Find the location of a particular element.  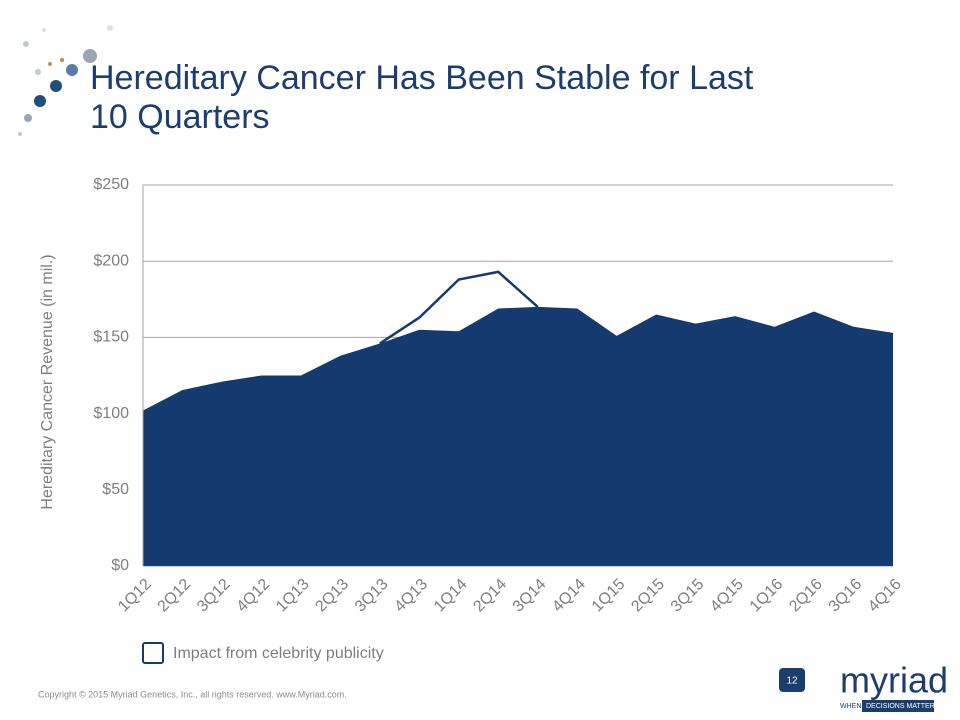

y-tick-label: $50 is located at coordinates (115, 489).